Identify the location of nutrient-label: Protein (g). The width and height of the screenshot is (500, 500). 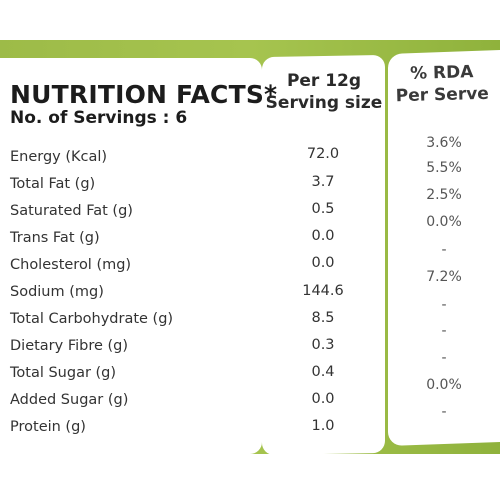
(48, 427).